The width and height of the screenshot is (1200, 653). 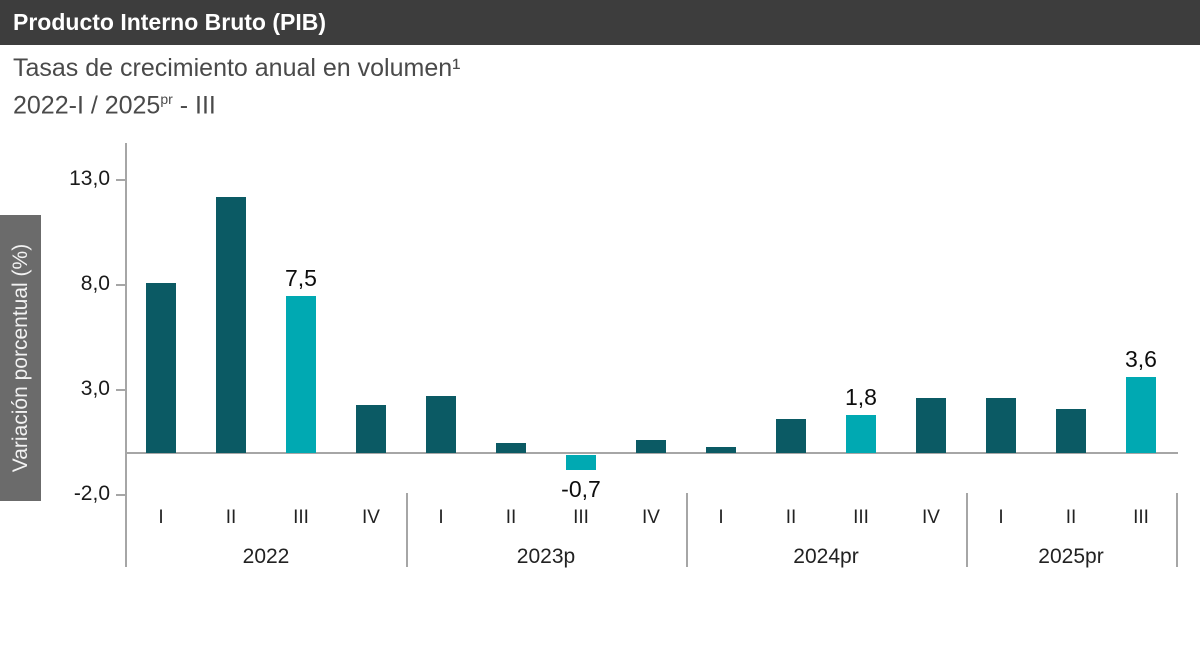 What do you see at coordinates (931, 425) in the screenshot?
I see `bar-2024pr-IV` at bounding box center [931, 425].